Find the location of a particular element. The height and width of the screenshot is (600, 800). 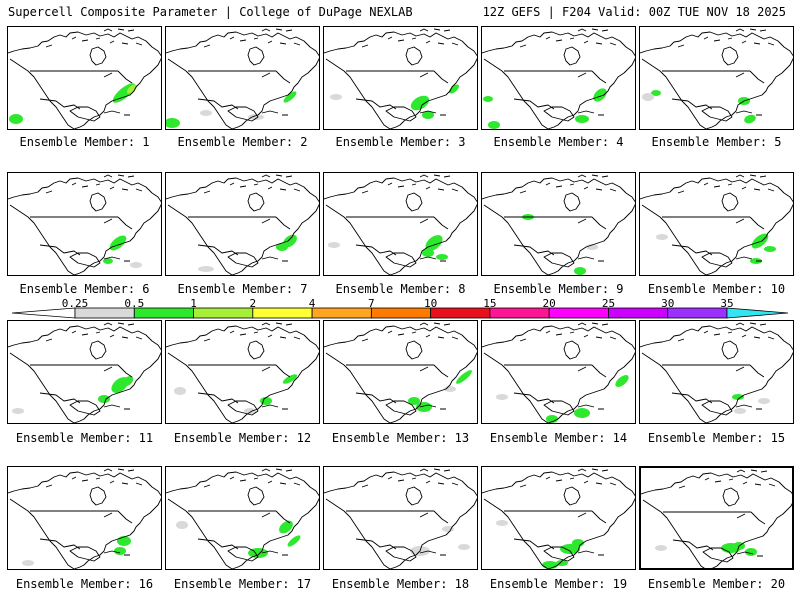

colorbar-tick-label: 25 is located at coordinates (608, 303).